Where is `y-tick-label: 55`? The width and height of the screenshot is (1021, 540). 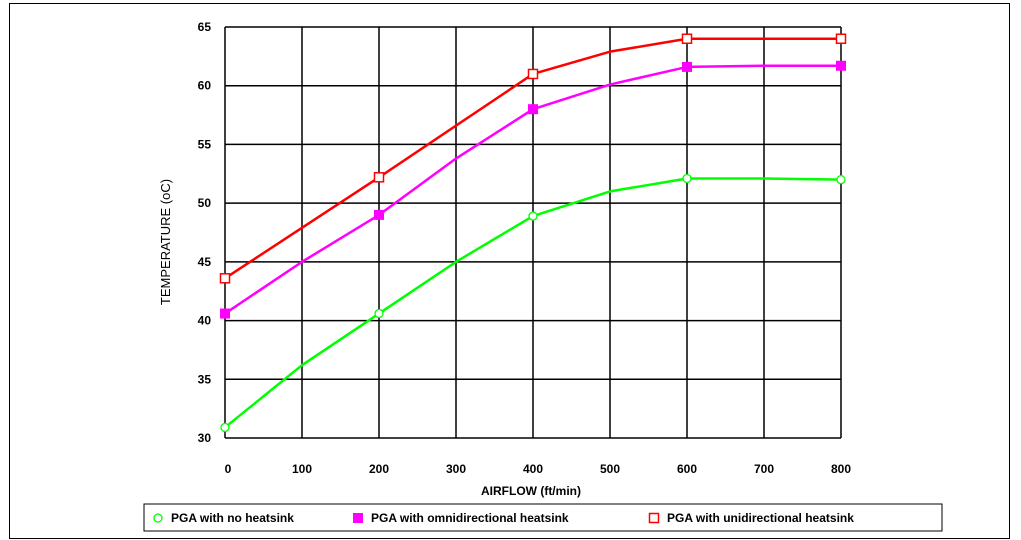
y-tick-label: 55 is located at coordinates (205, 144).